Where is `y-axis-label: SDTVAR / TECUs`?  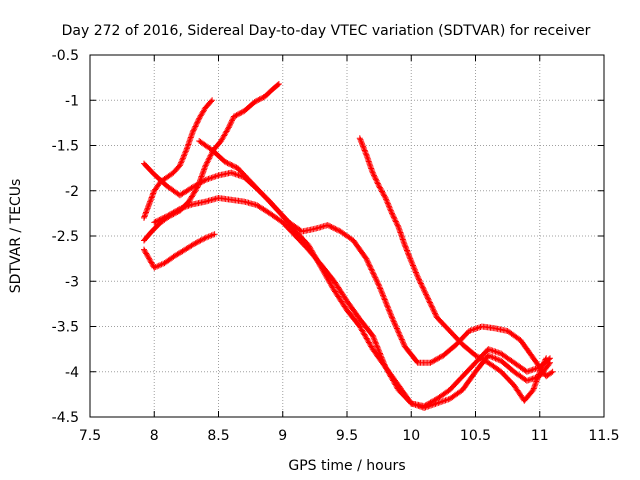 y-axis-label: SDTVAR / TECUs is located at coordinates (16, 236).